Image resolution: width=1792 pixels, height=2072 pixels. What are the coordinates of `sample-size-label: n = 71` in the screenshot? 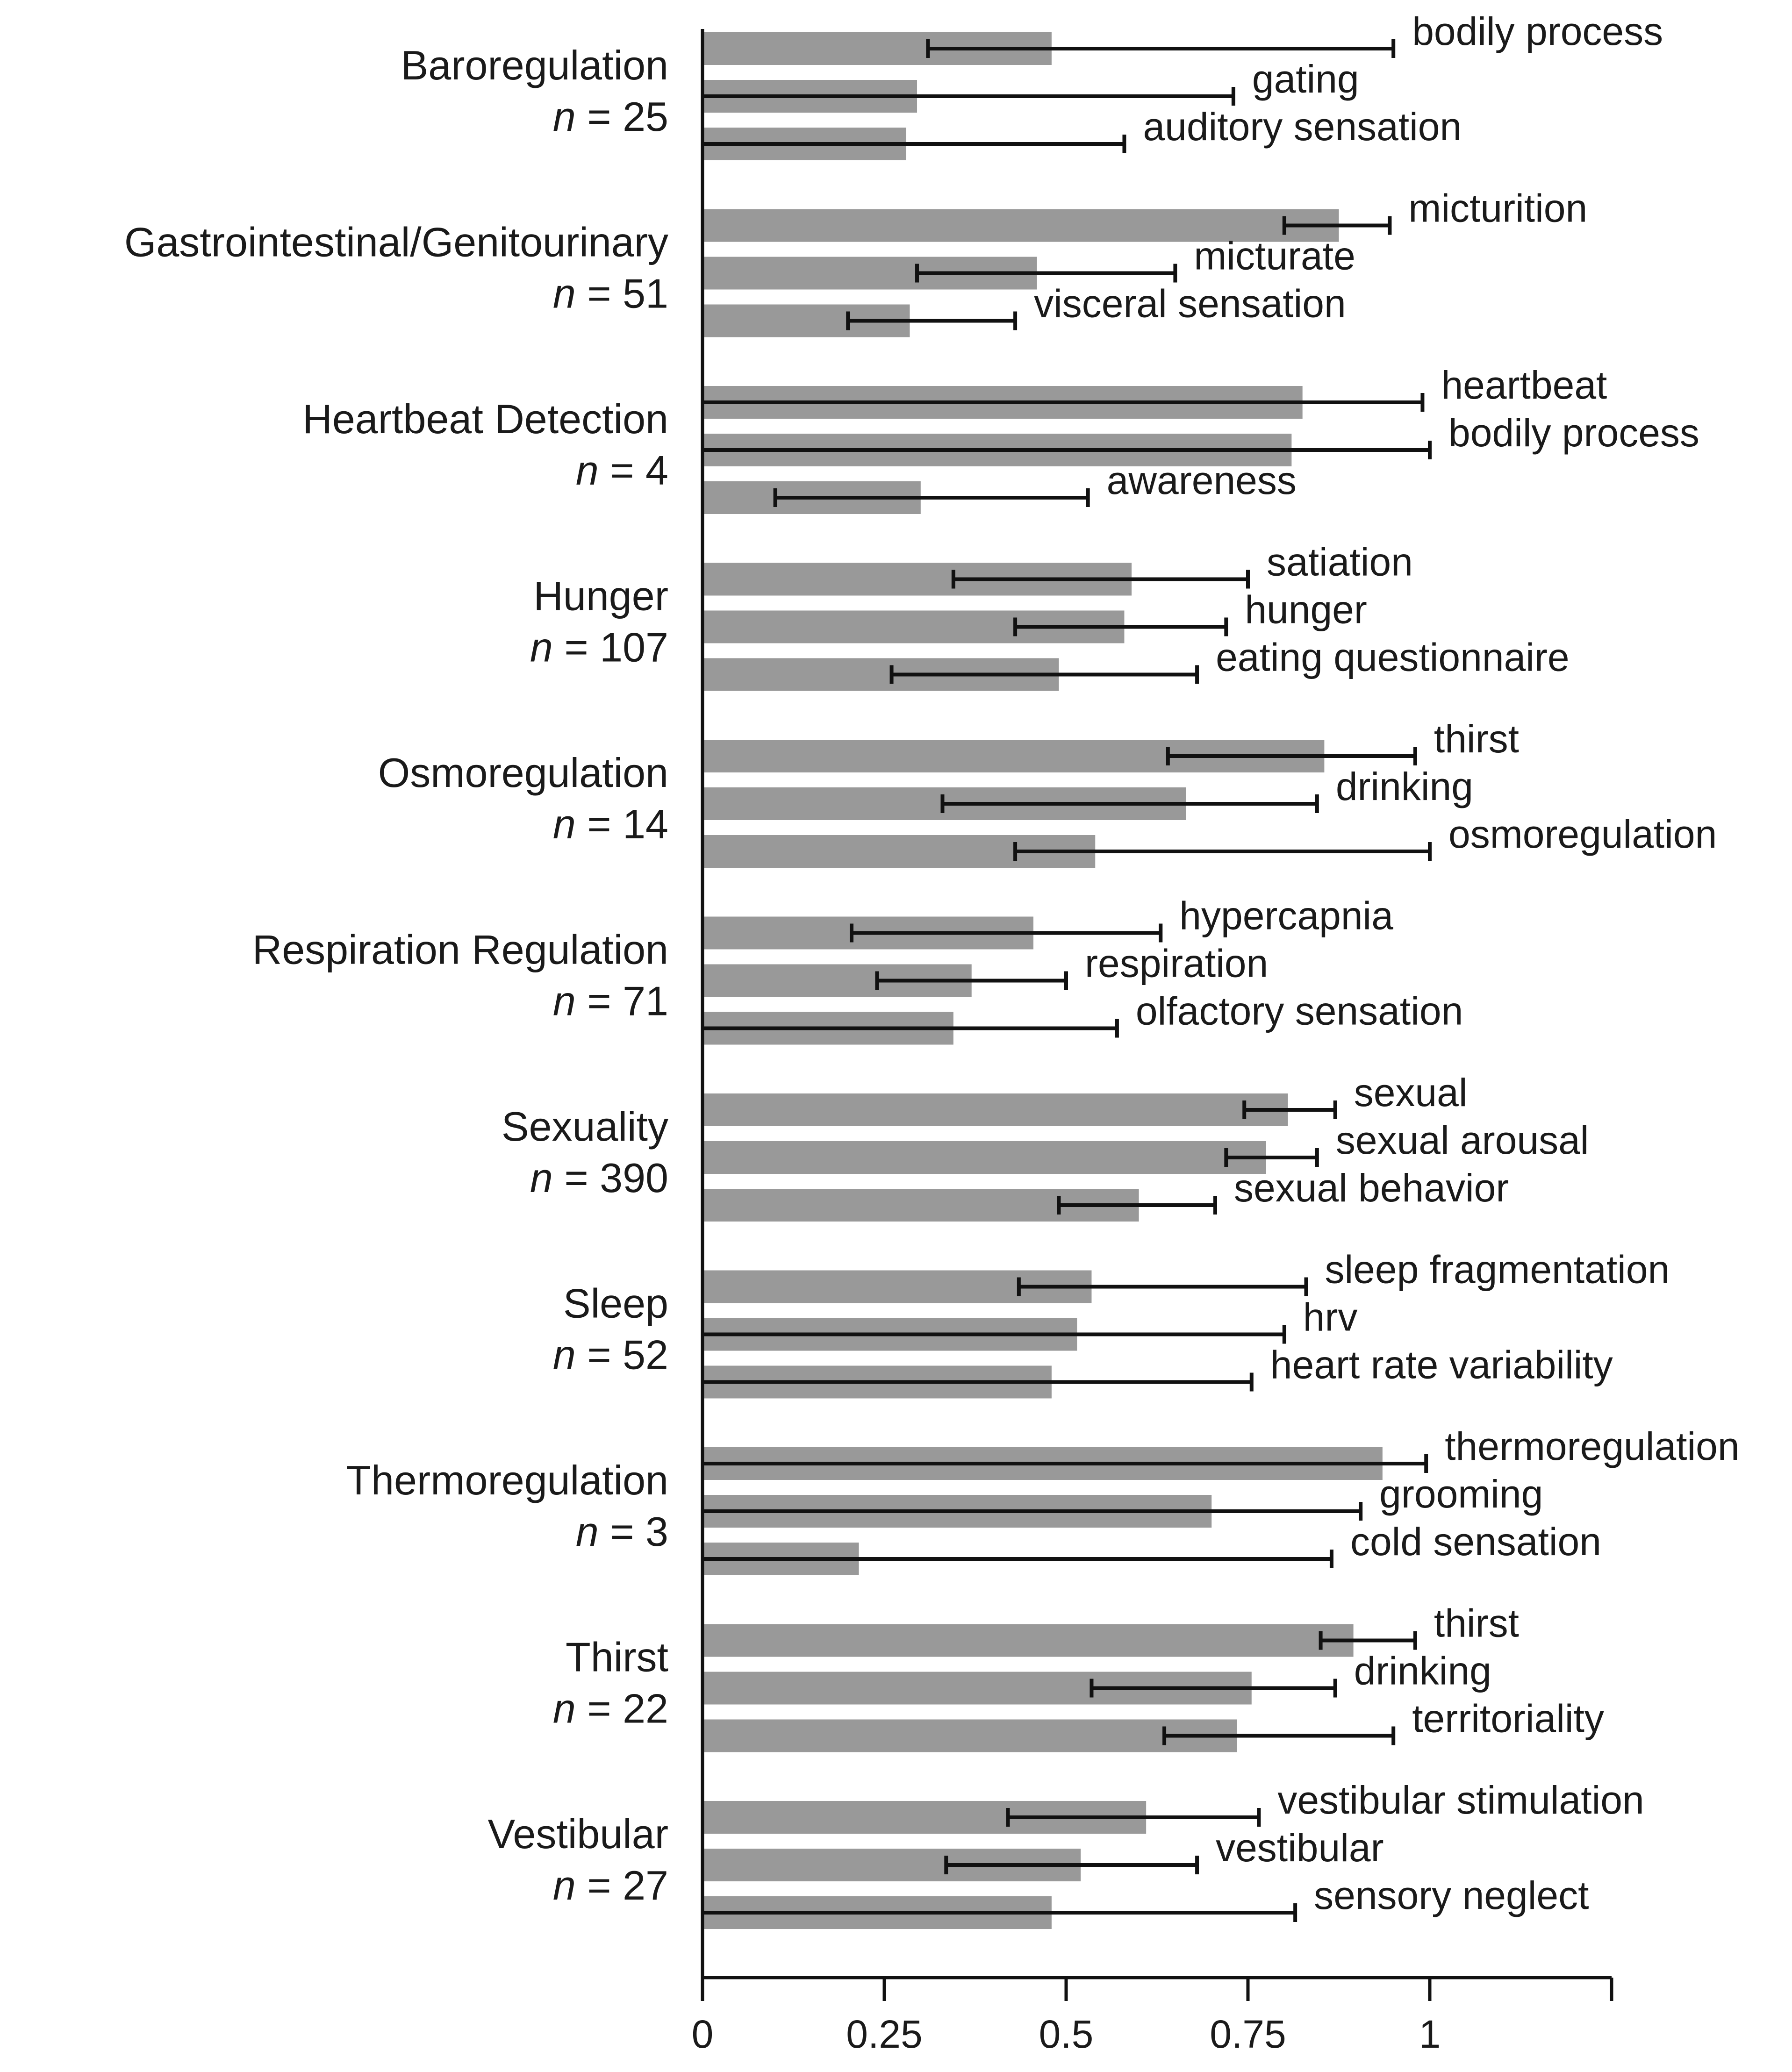 It's located at (610, 1001).